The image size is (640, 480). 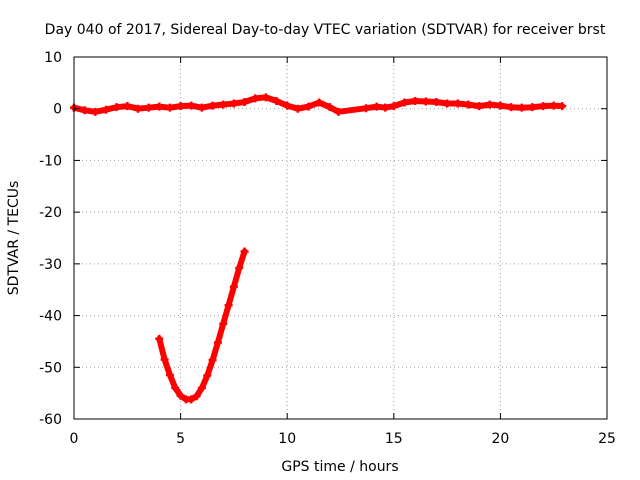 What do you see at coordinates (74, 439) in the screenshot?
I see `x-tick-label: 0` at bounding box center [74, 439].